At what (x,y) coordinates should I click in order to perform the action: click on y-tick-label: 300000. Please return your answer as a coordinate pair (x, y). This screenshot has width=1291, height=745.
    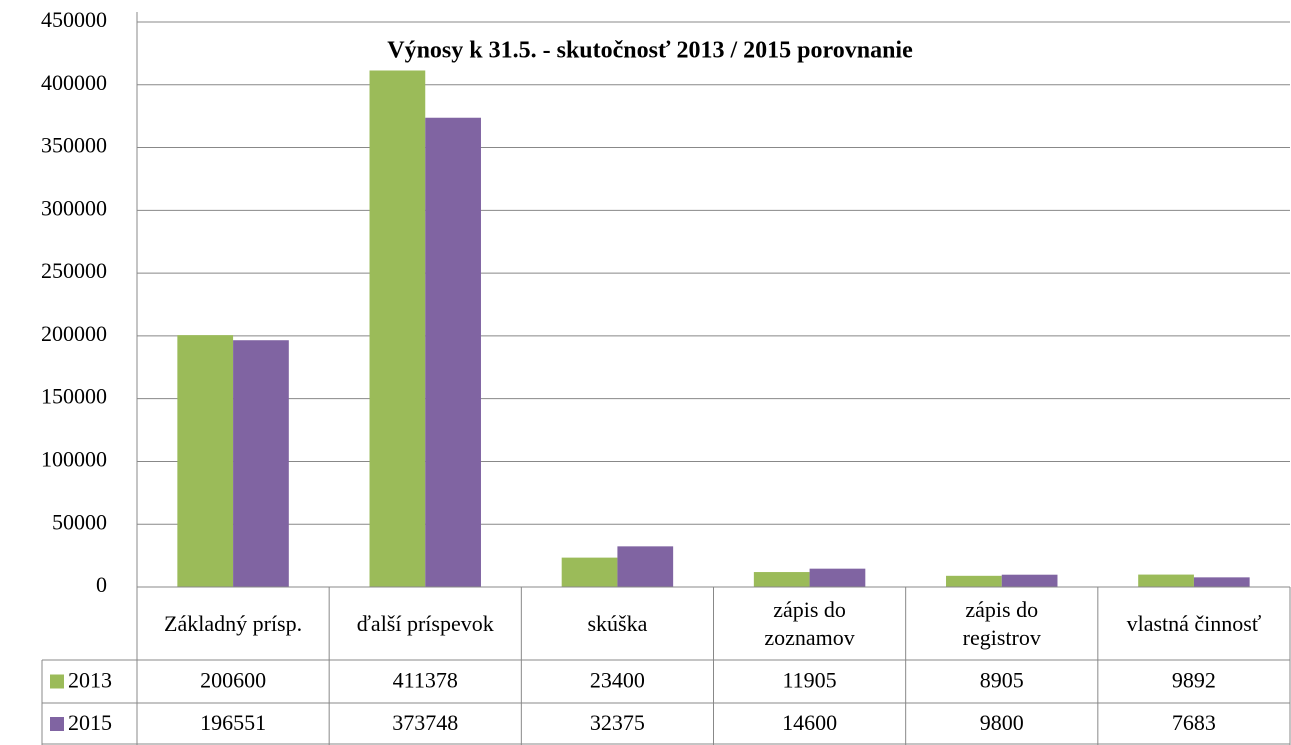
    Looking at the image, I should click on (74, 207).